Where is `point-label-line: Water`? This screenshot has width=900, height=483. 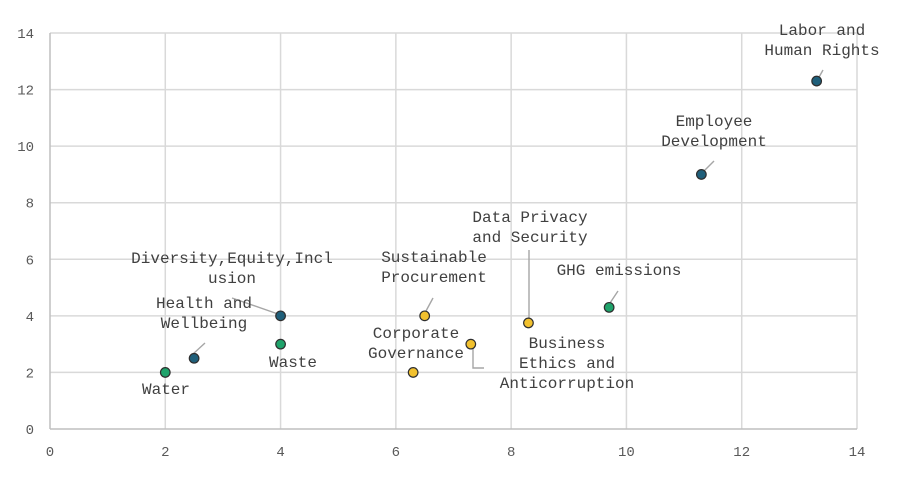
point-label-line: Water is located at coordinates (166, 390).